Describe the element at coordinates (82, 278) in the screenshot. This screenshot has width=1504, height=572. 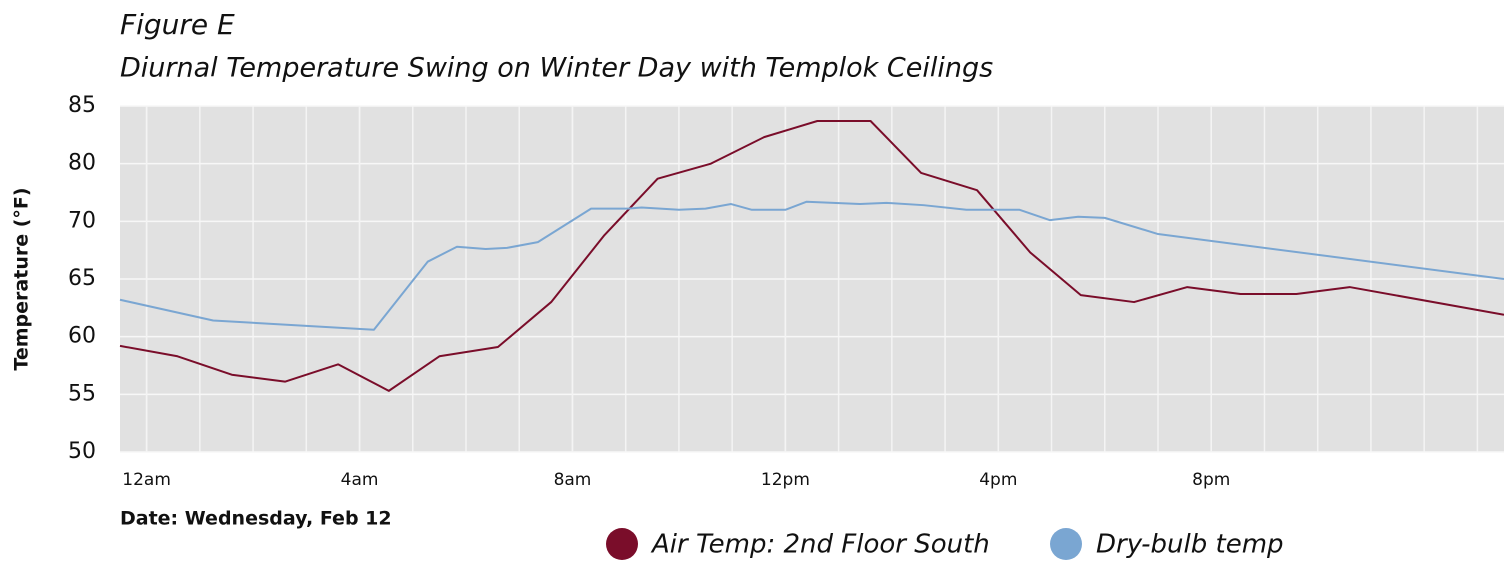
I see `y-tick-label: 65` at that location.